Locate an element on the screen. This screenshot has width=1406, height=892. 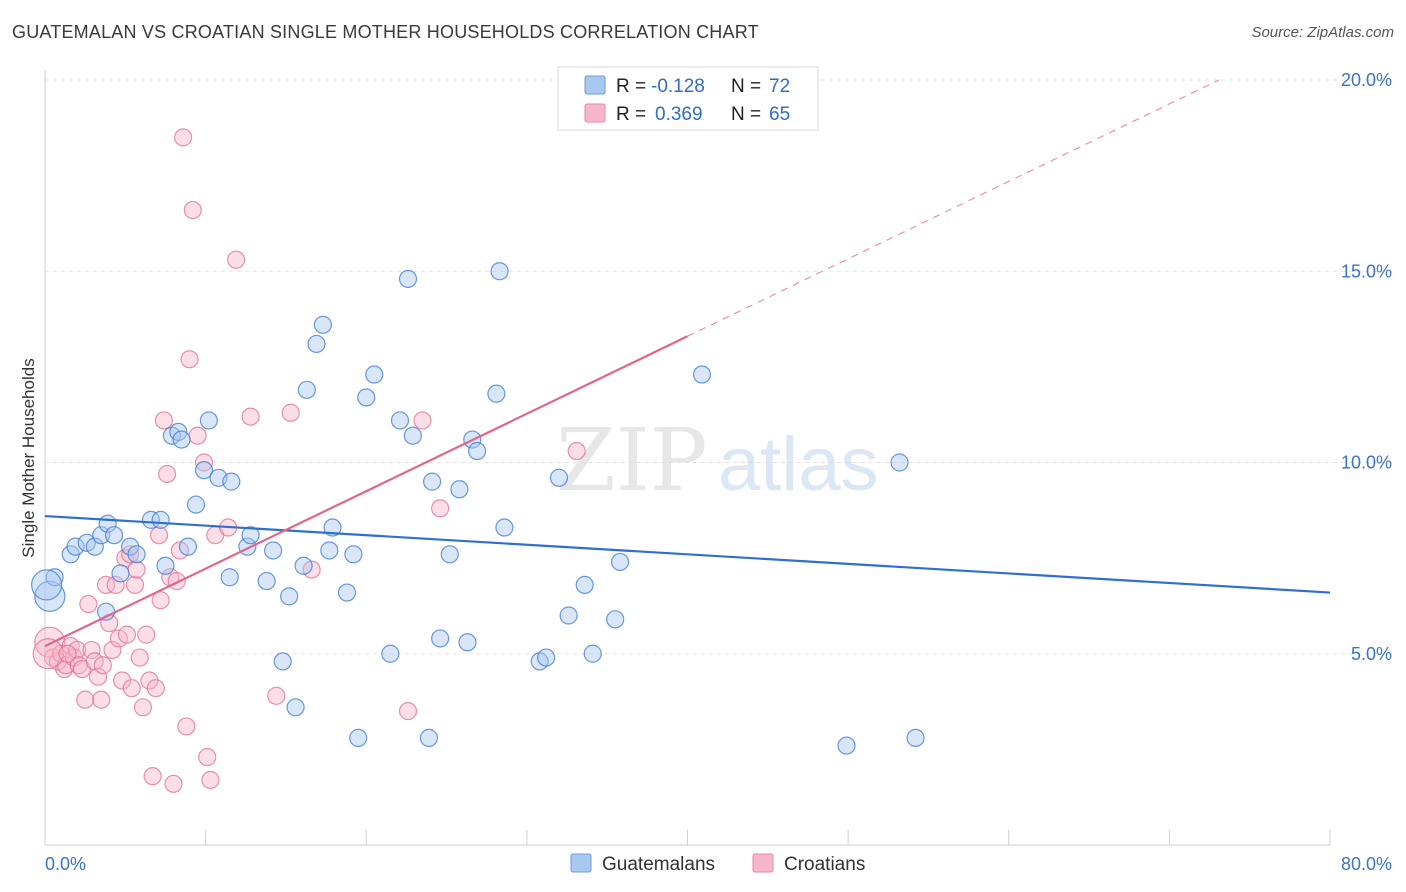
legend-r-value-1: -0.128 is located at coordinates (678, 86).